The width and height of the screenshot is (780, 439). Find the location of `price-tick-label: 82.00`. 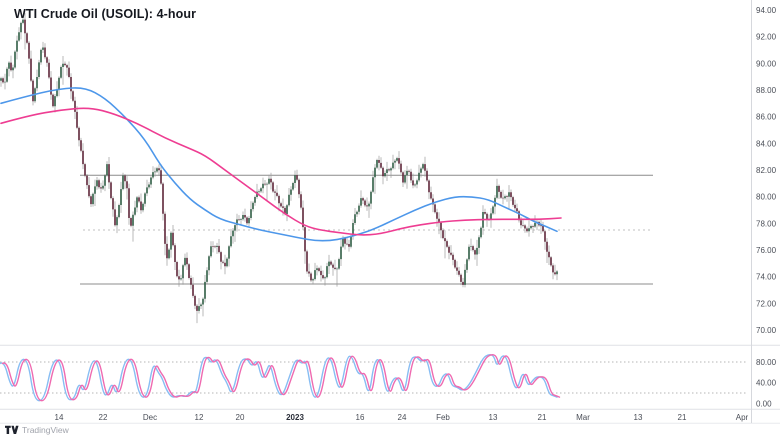

price-tick-label: 82.00 is located at coordinates (766, 170).